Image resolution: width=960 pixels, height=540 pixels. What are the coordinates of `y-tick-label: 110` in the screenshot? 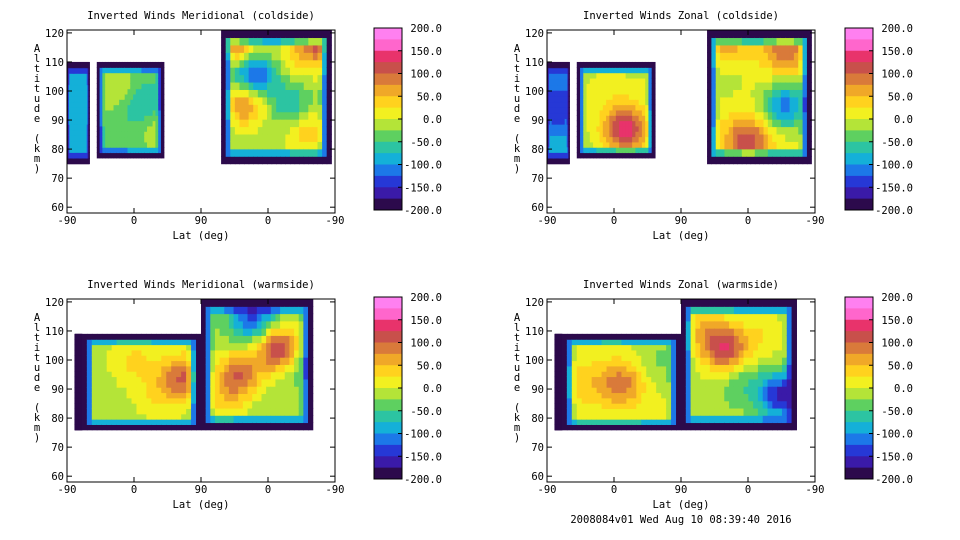 It's located at (54, 63).